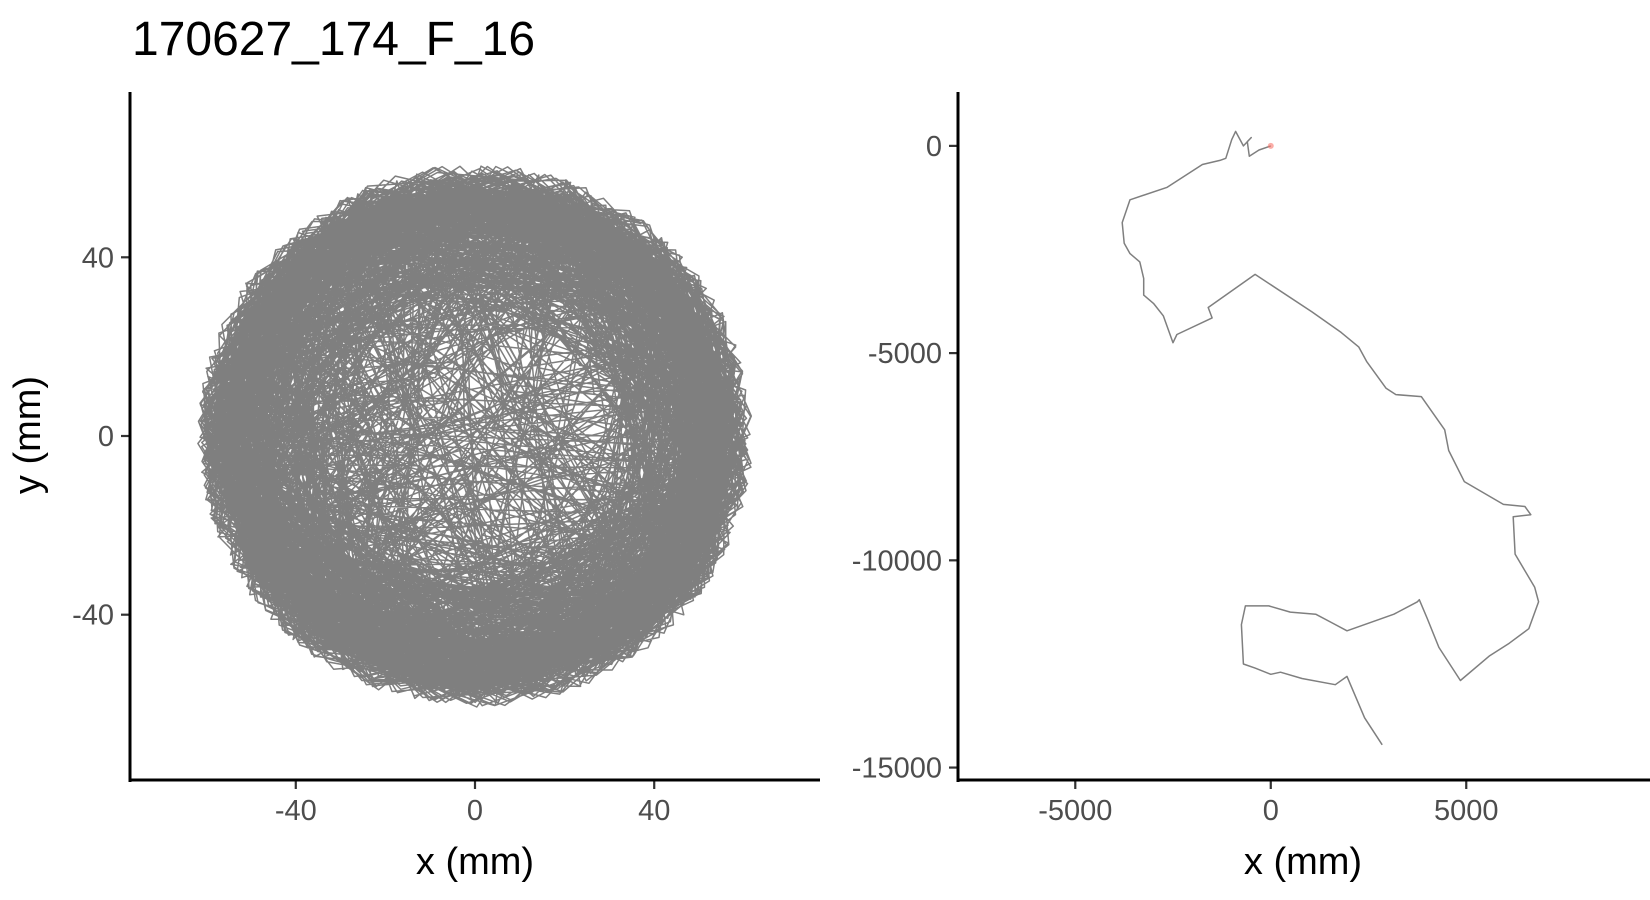  What do you see at coordinates (1075, 811) in the screenshot?
I see `x-tick-label: -5000` at bounding box center [1075, 811].